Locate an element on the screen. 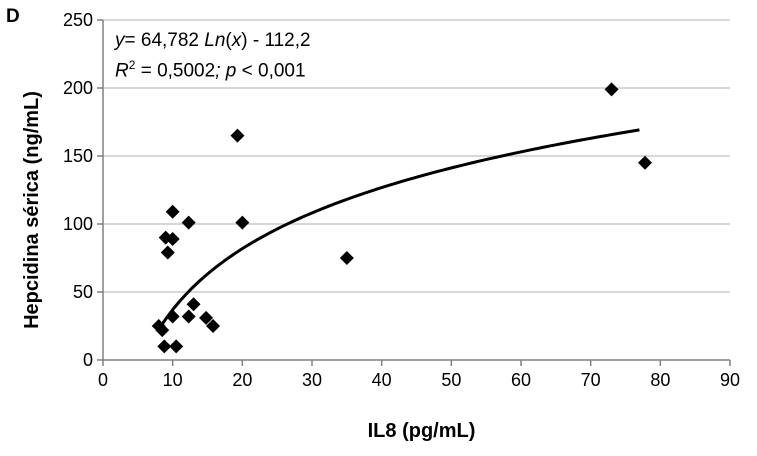 This screenshot has height=456, width=757. x-tick-labels: 0 10 20 30 40 50 60 70 80 90 is located at coordinates (419, 380).